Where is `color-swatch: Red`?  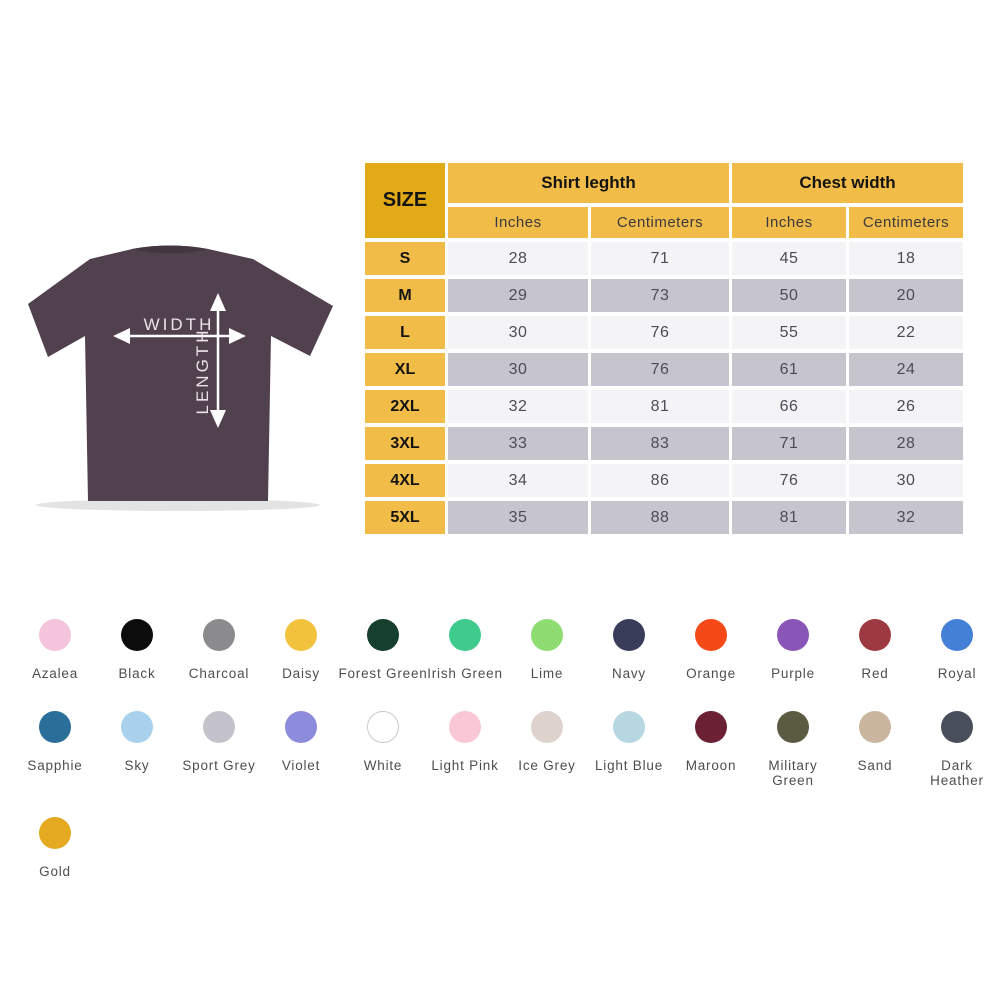 color-swatch: Red is located at coordinates (875, 650).